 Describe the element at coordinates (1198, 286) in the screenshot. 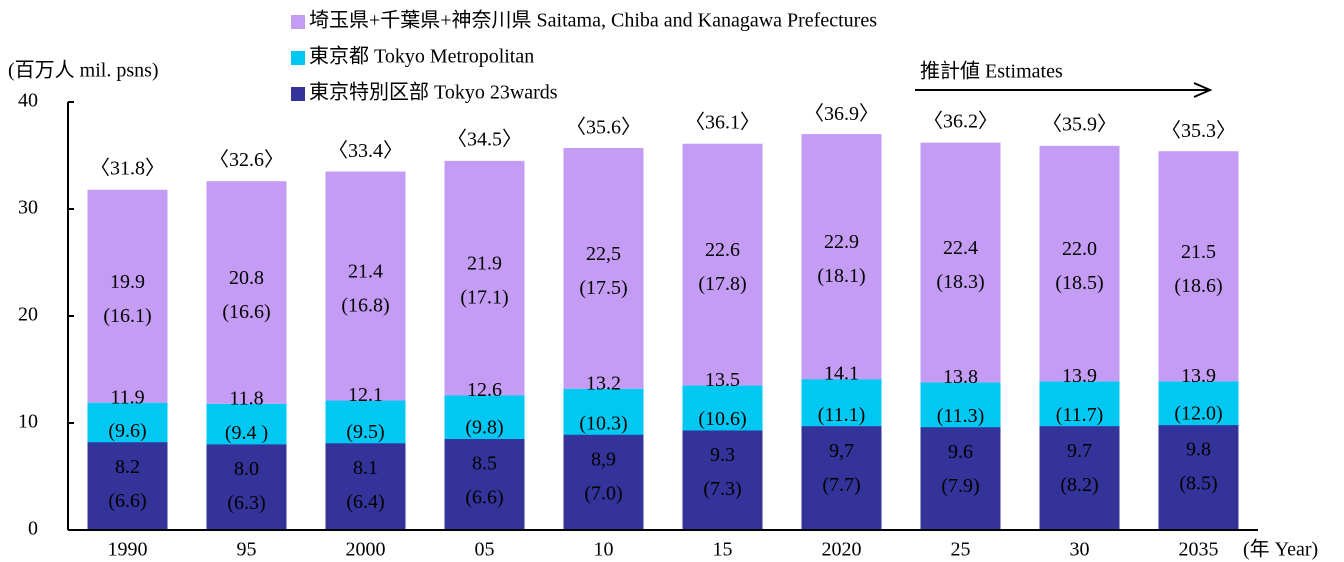

I see `sub-label: (18.6)` at that location.